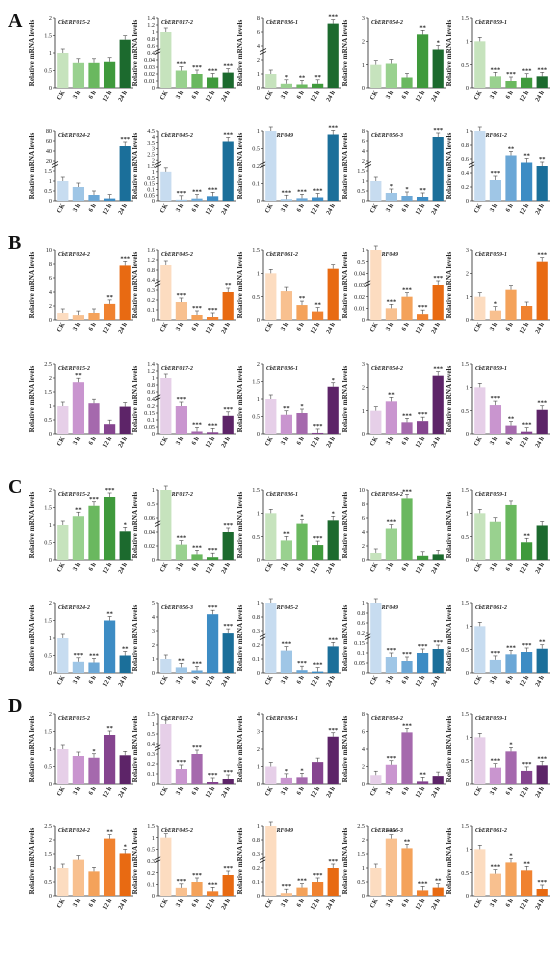 This screenshot has width=550, height=954. Describe the element at coordinates (151, 754) in the screenshot. I see `y-tick-label: 0.3` at that location.